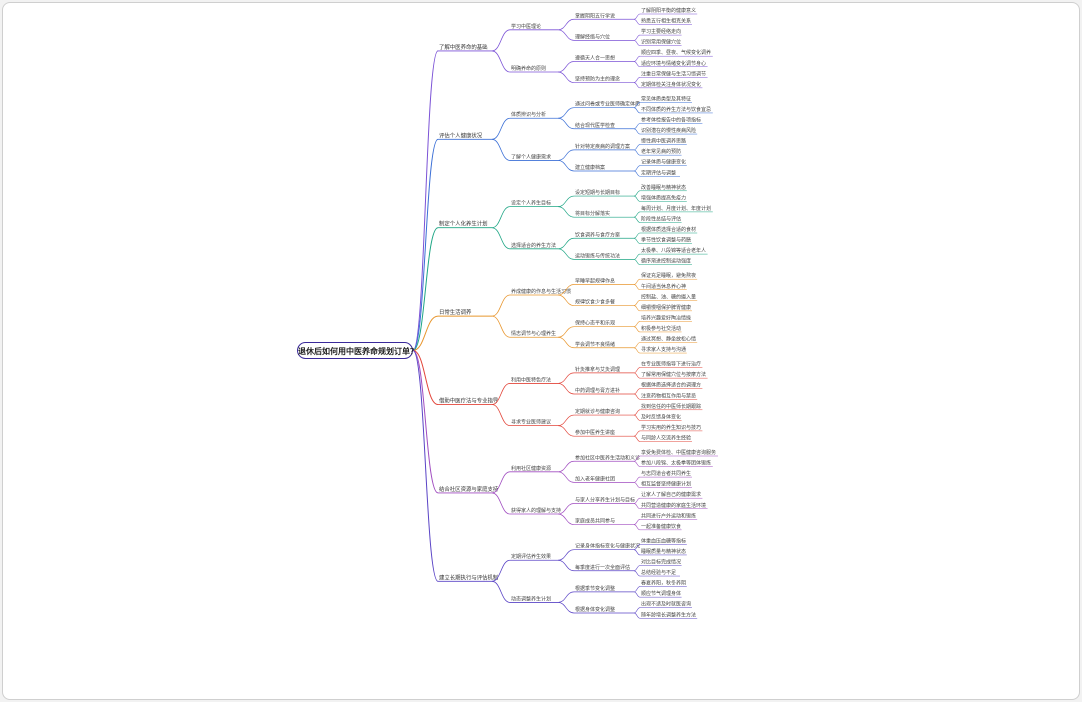  What do you see at coordinates (531, 598) in the screenshot?
I see `topic-level2: 动态调整养生计划` at bounding box center [531, 598].